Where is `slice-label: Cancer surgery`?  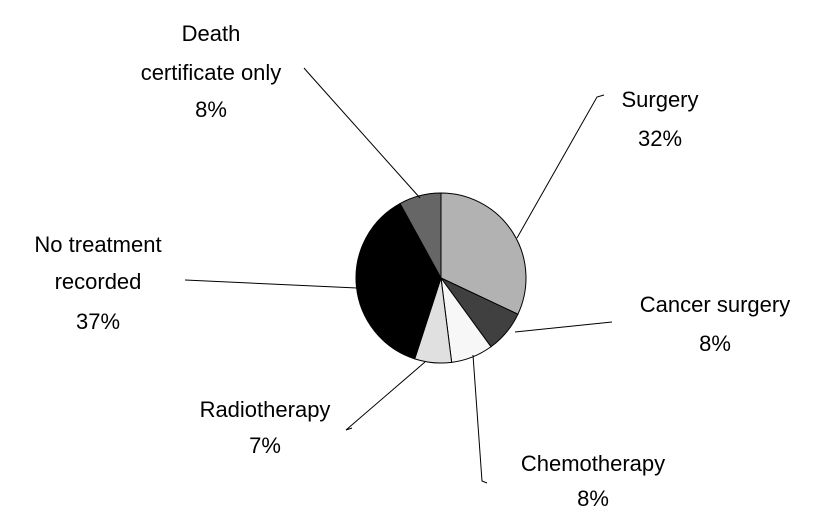
slice-label: Cancer surgery is located at coordinates (715, 304).